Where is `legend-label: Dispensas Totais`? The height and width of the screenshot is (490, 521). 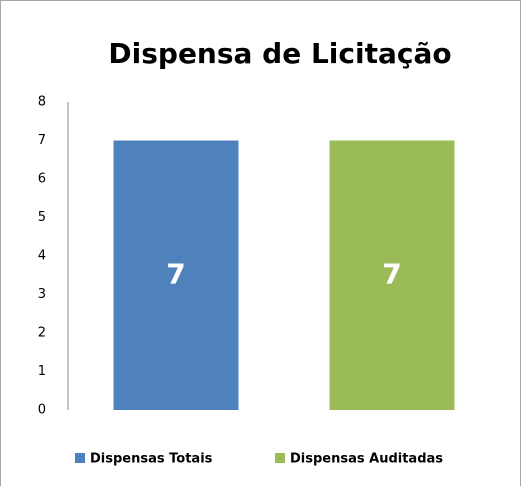 legend-label: Dispensas Totais is located at coordinates (151, 459).